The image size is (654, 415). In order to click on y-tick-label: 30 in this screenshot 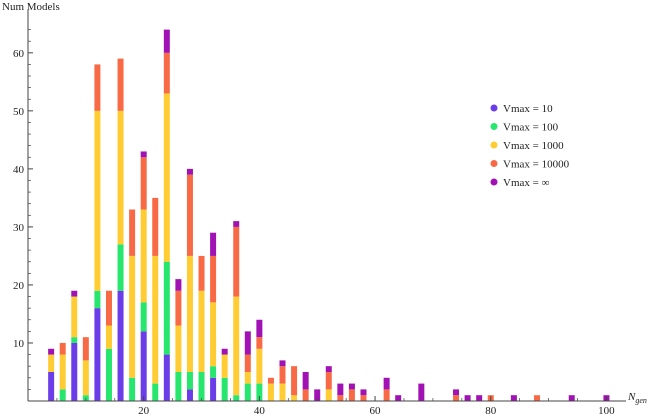, I will do `click(19, 228)`.